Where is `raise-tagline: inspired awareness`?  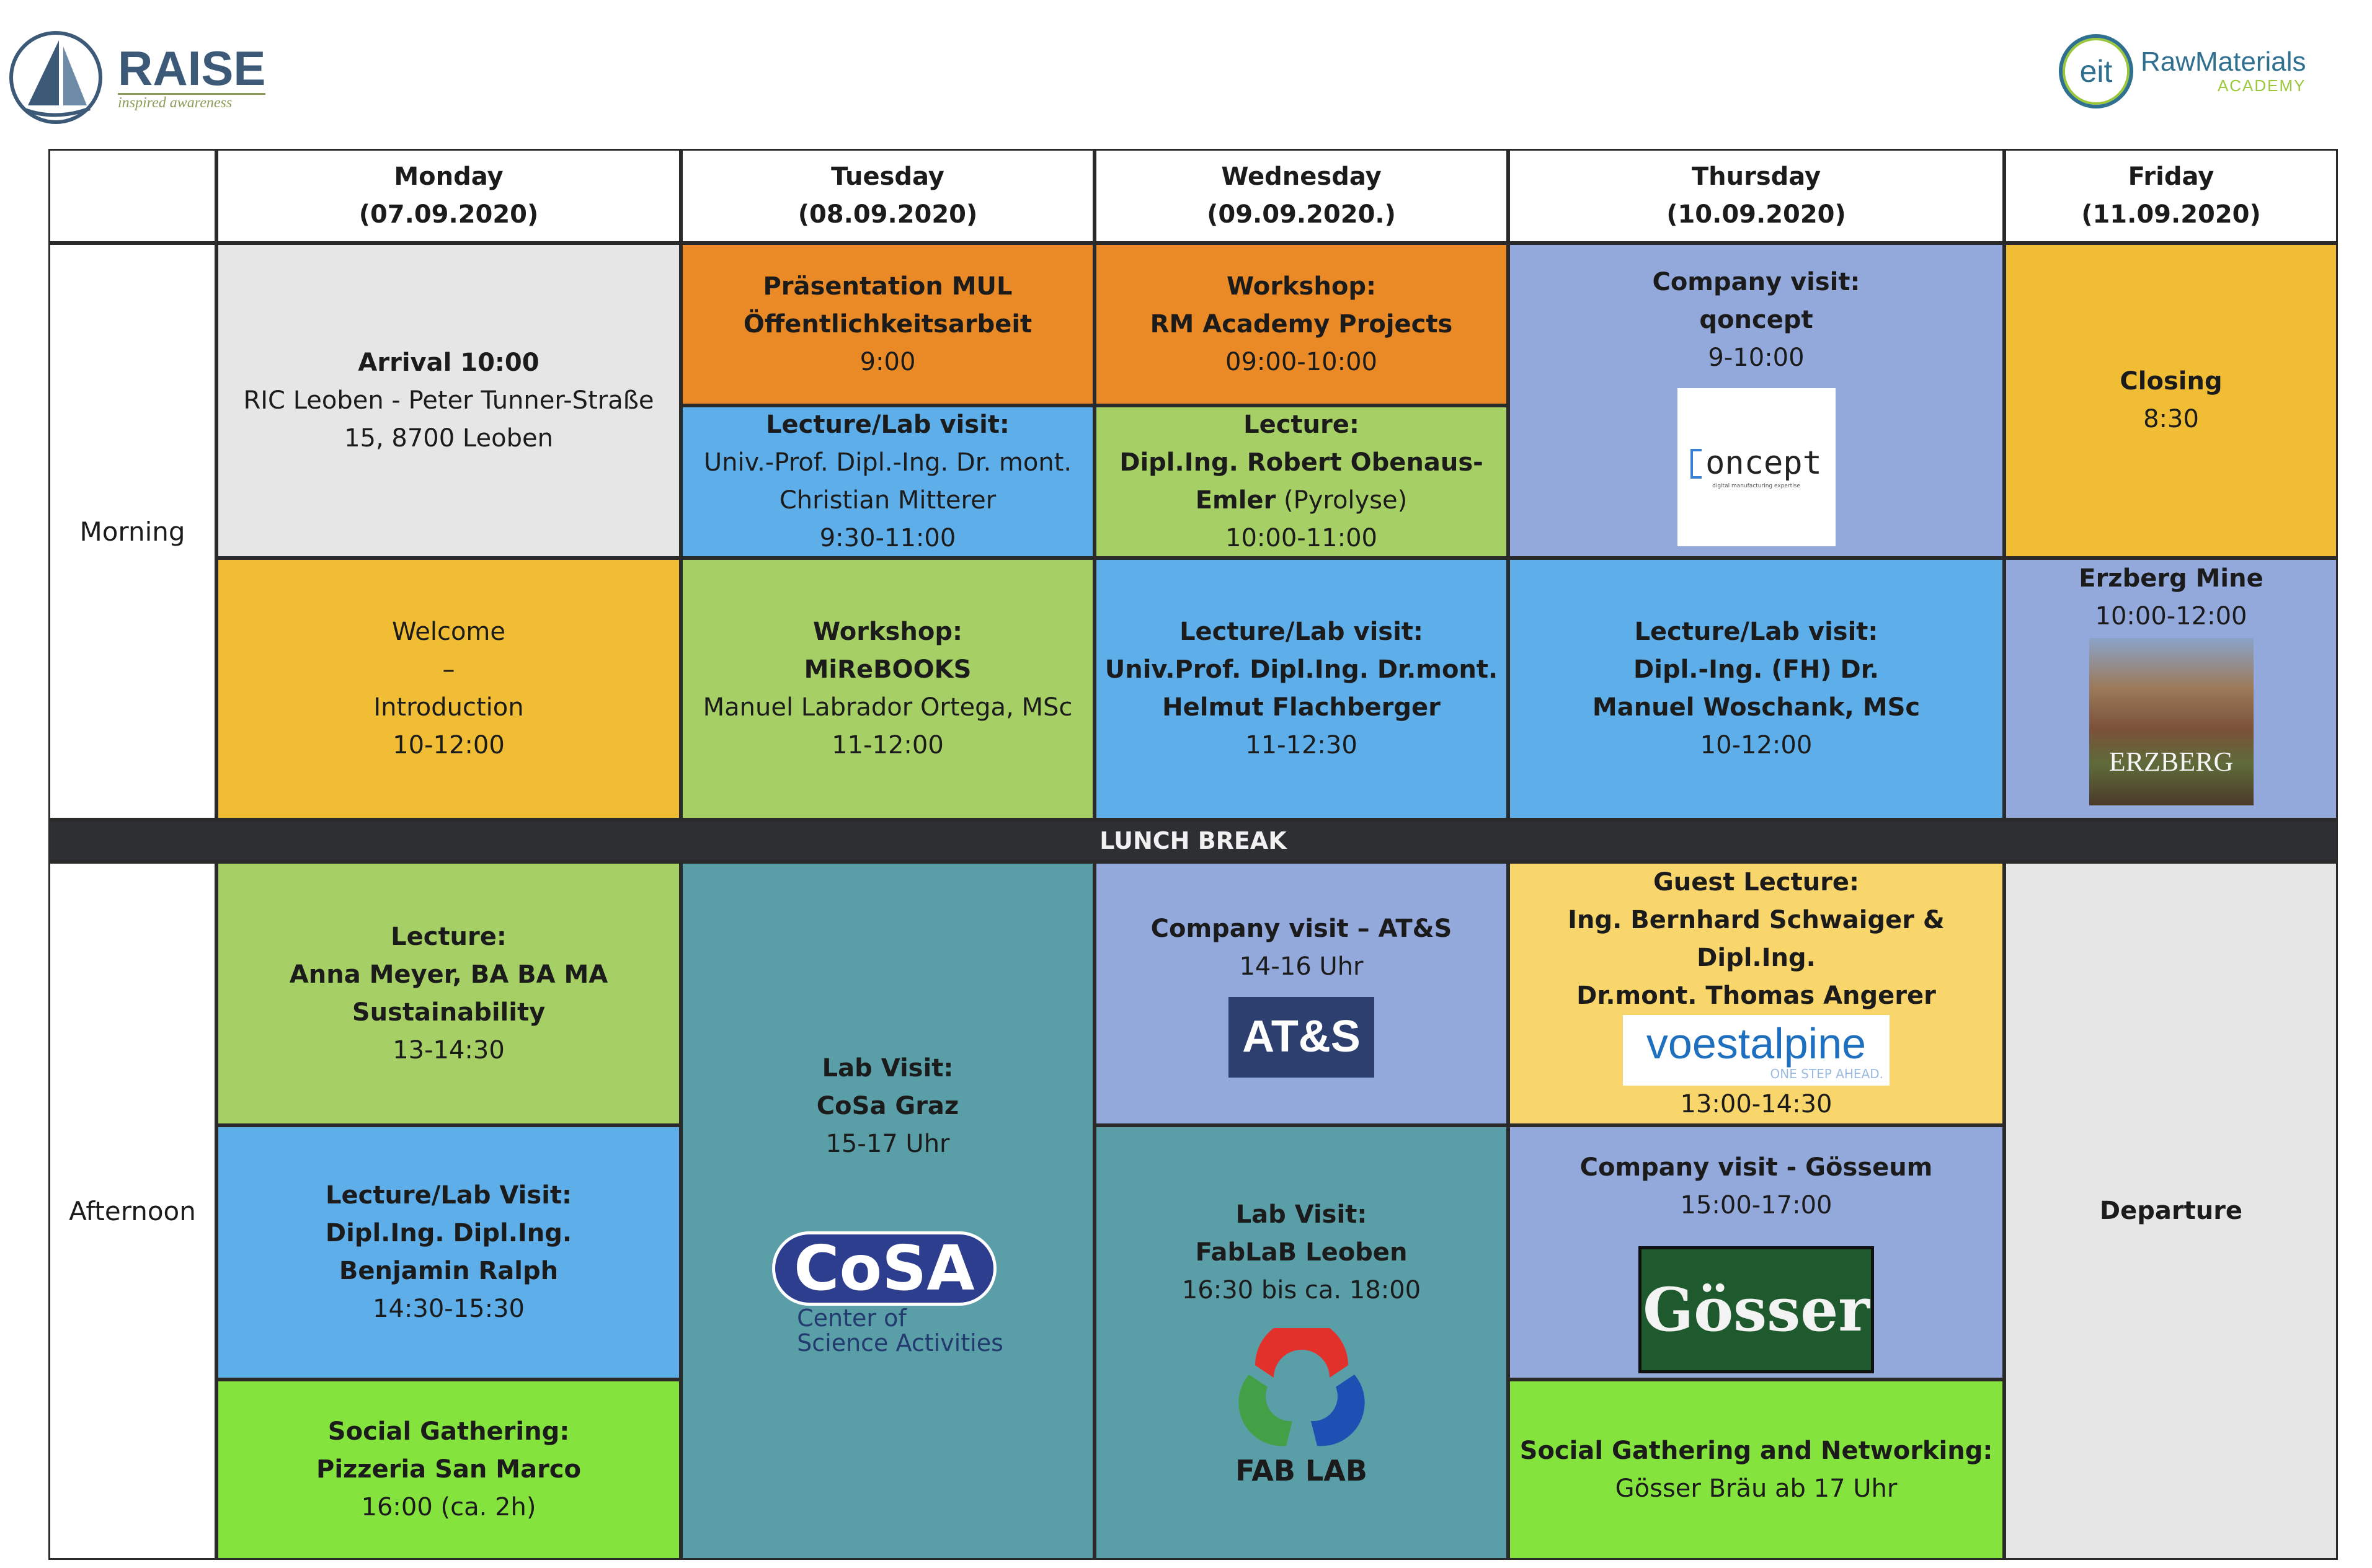 raise-tagline: inspired awareness is located at coordinates (192, 102).